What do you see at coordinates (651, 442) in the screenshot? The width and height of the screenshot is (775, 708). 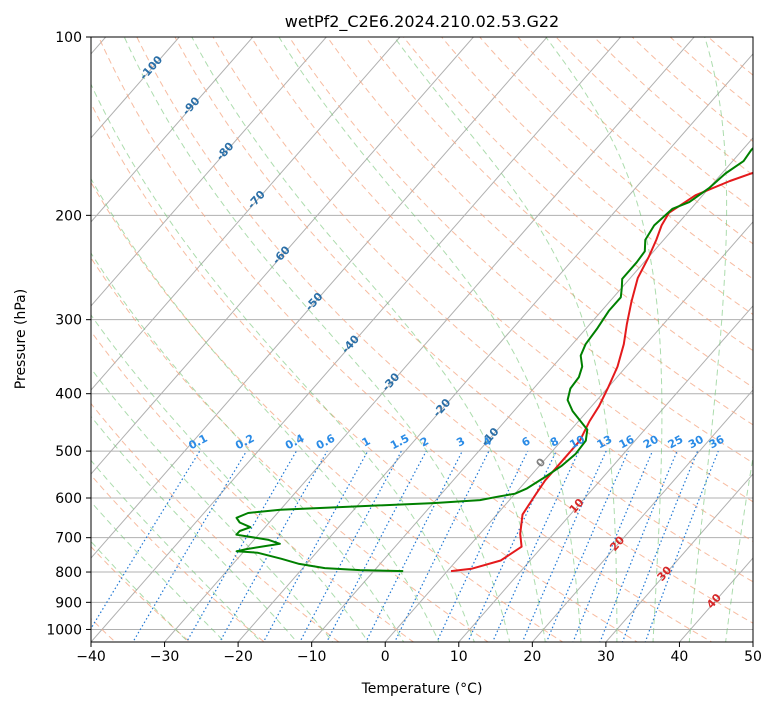 I see `mixing-ratio-label: 20` at bounding box center [651, 442].